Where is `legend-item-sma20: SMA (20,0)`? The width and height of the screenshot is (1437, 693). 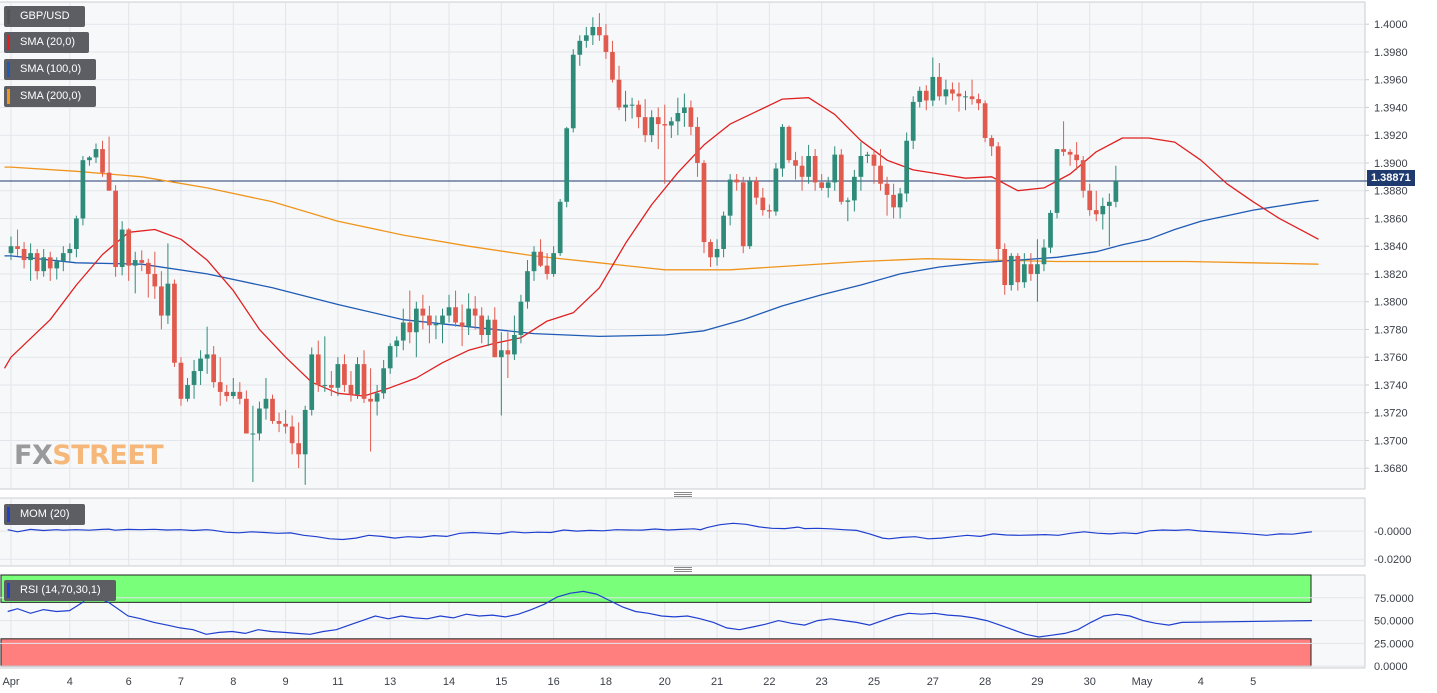 legend-item-sma20: SMA (20,0) is located at coordinates (46, 42).